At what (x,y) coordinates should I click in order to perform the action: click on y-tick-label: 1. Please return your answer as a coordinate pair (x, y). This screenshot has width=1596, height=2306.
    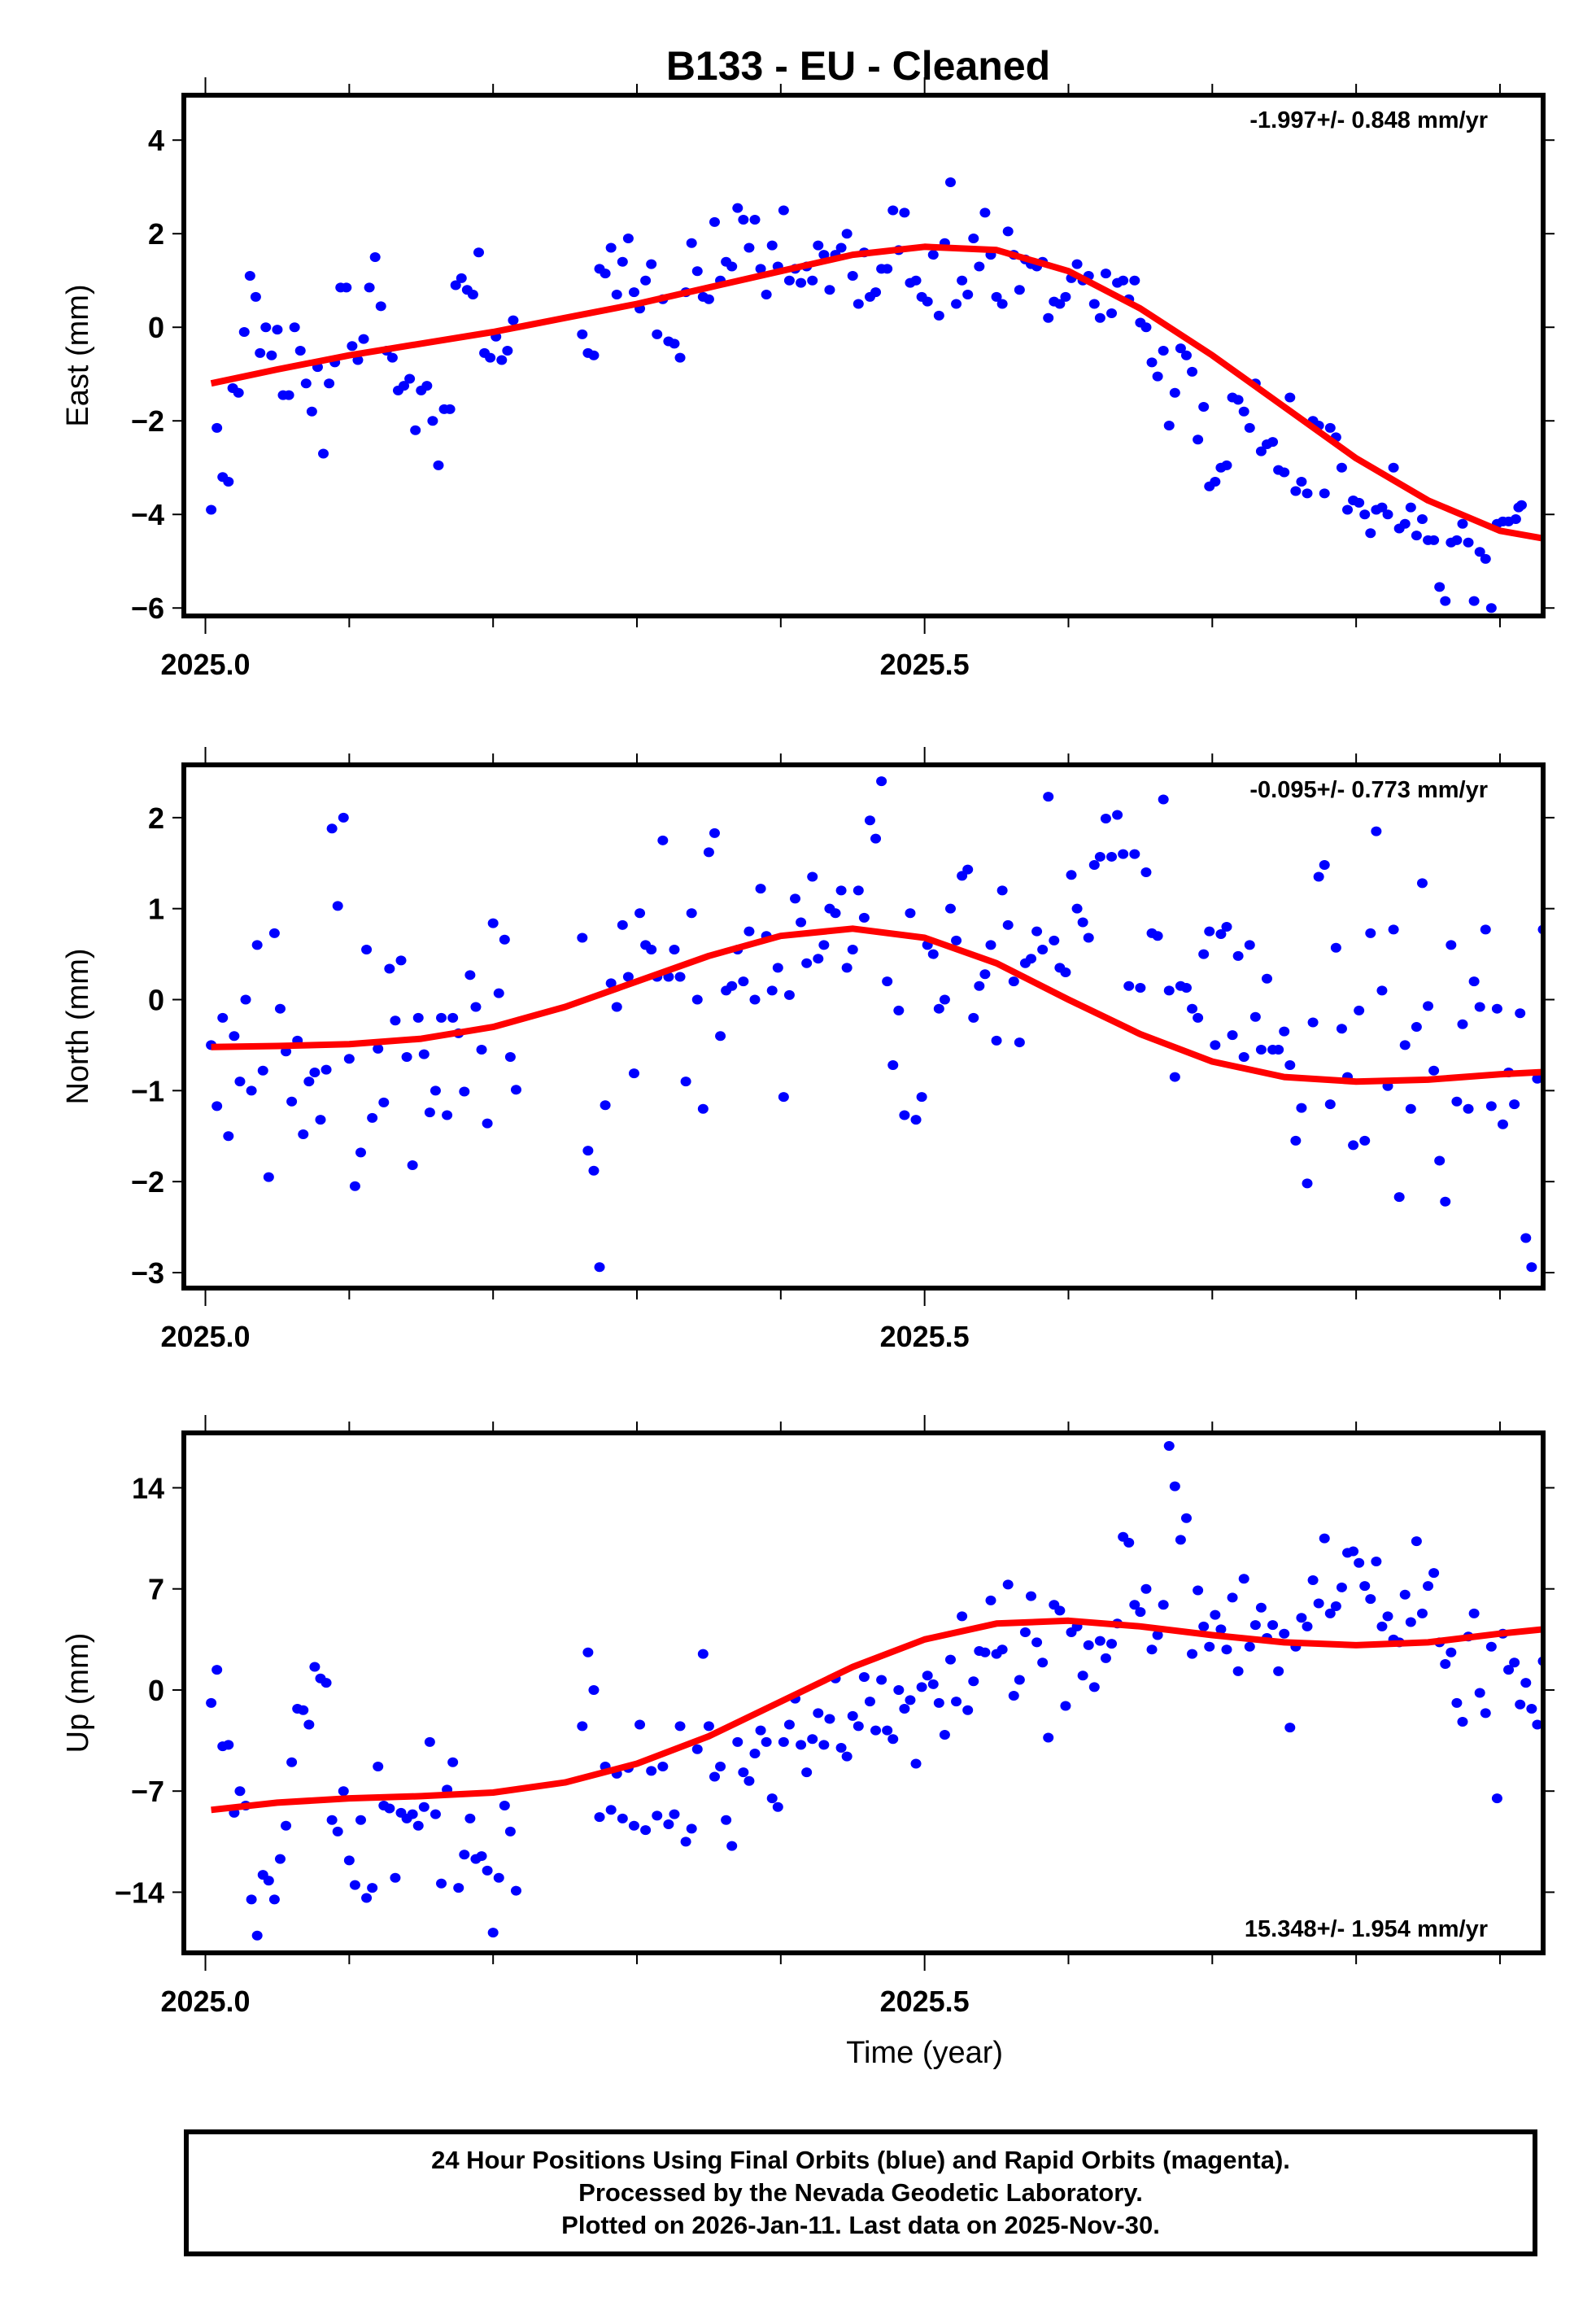
    Looking at the image, I should click on (156, 909).